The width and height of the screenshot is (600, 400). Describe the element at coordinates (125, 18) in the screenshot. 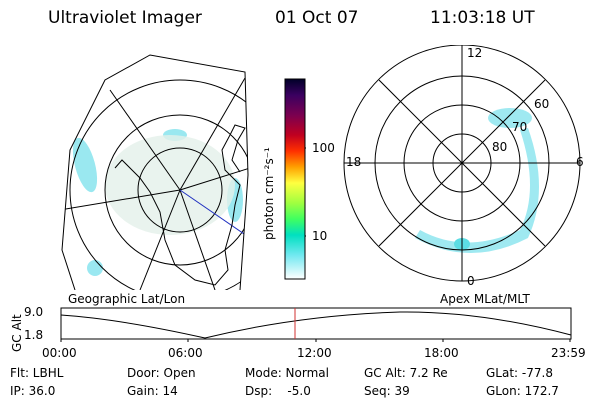

I see `instrument-title: Ultraviolet Imager` at that location.